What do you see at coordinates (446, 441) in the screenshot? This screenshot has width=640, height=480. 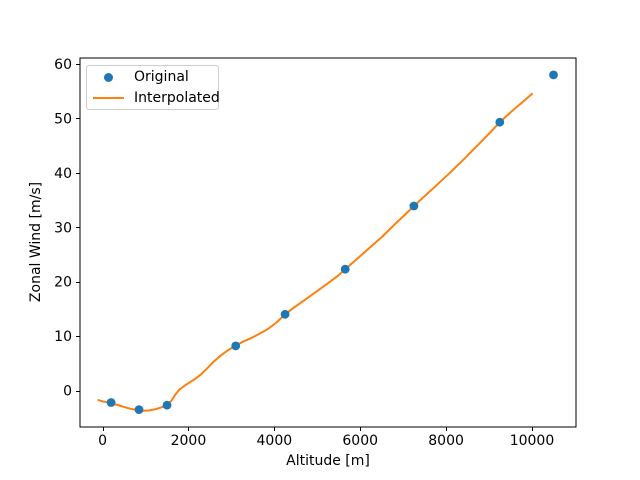 I see `x-tick-label: 8000` at bounding box center [446, 441].